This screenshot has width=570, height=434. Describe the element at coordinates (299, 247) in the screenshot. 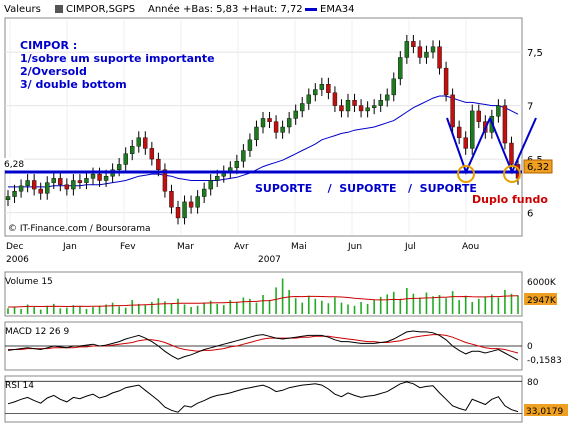

I see `x-tick-label: Mai` at that location.